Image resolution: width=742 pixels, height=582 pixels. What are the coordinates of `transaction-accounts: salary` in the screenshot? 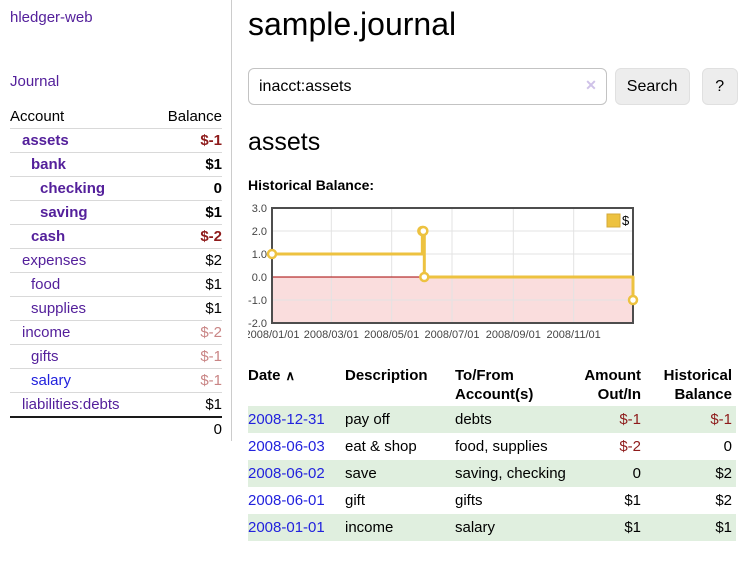 It's located at (475, 527).